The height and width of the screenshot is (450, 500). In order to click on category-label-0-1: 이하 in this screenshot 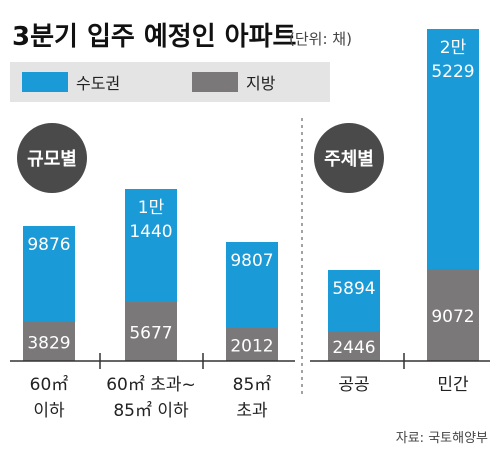, I will do `click(49, 411)`.